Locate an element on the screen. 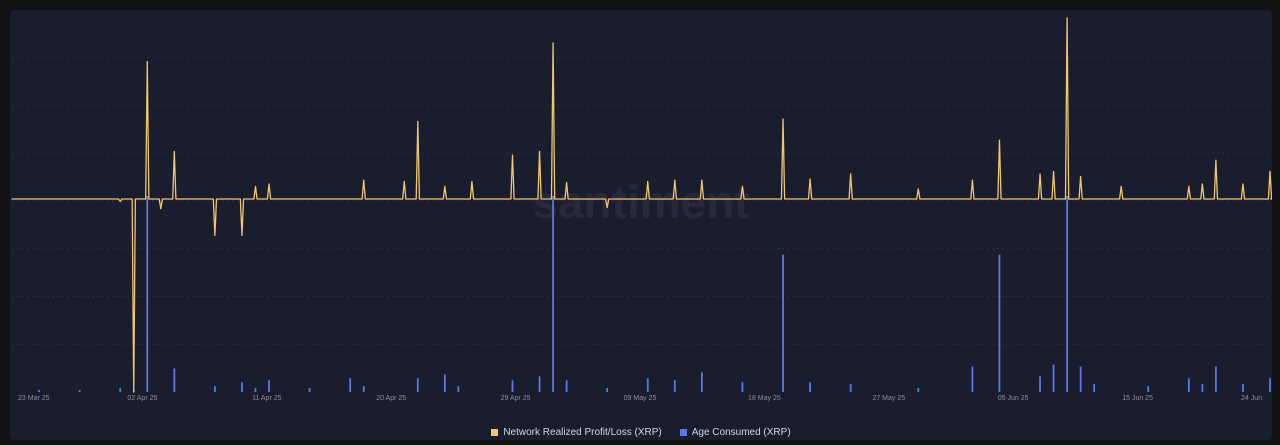  x-tick-label: 15 Jun 25 is located at coordinates (1137, 398).